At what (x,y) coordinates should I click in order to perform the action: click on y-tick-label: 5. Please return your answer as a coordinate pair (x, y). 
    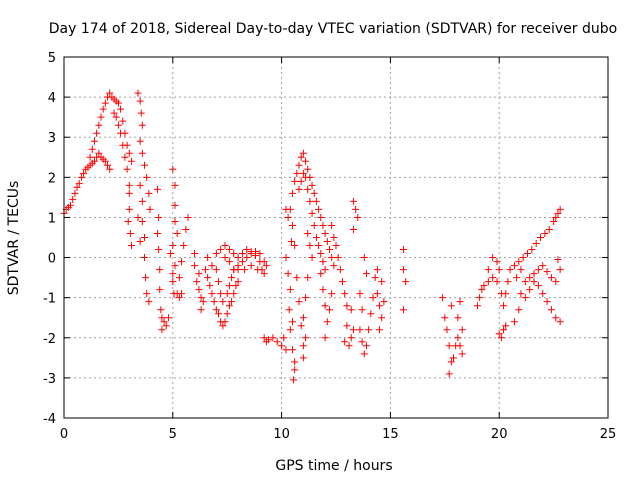
    Looking at the image, I should click on (52, 58).